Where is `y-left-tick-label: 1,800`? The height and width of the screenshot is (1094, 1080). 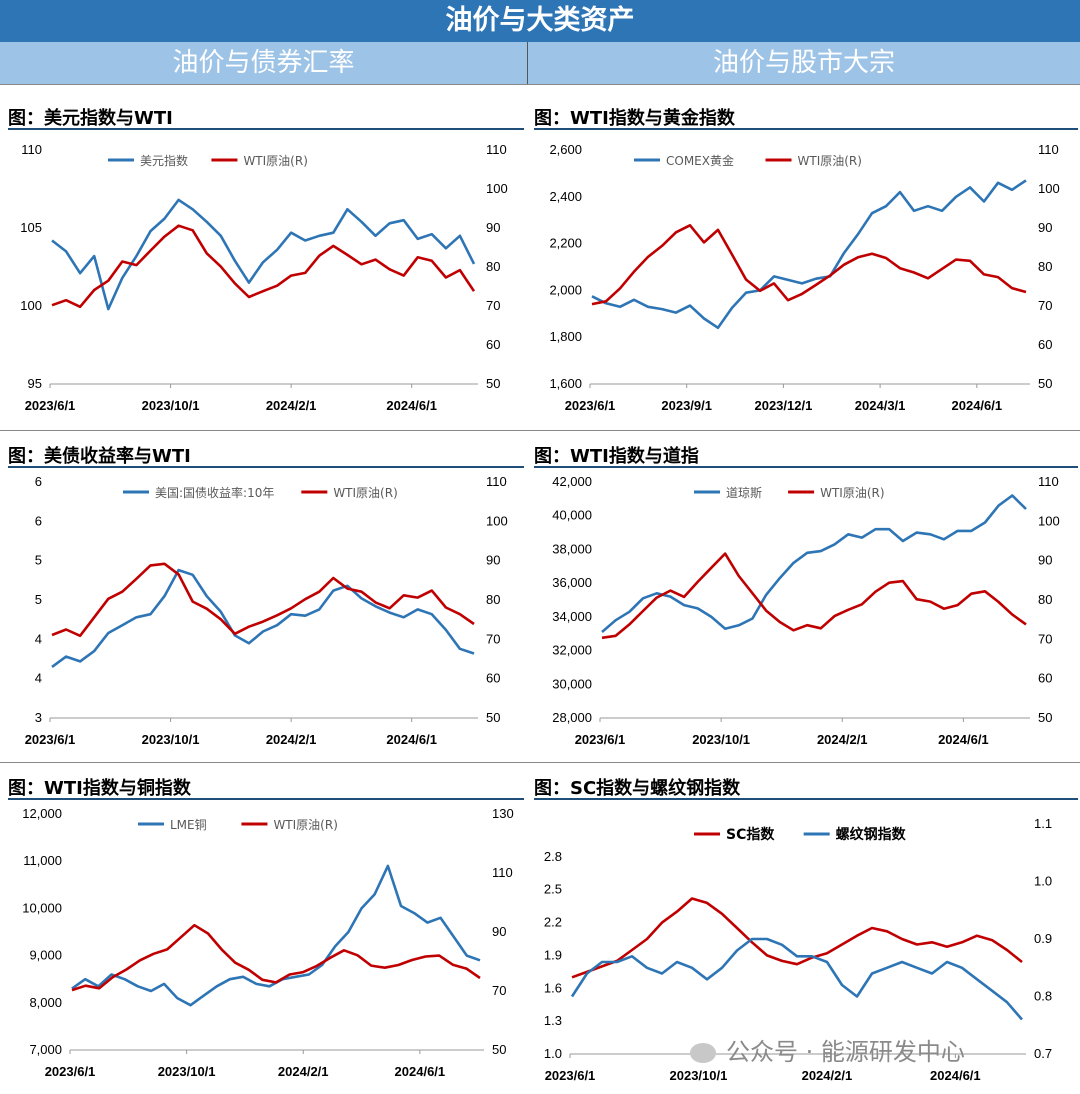 y-left-tick-label: 1,800 is located at coordinates (565, 336).